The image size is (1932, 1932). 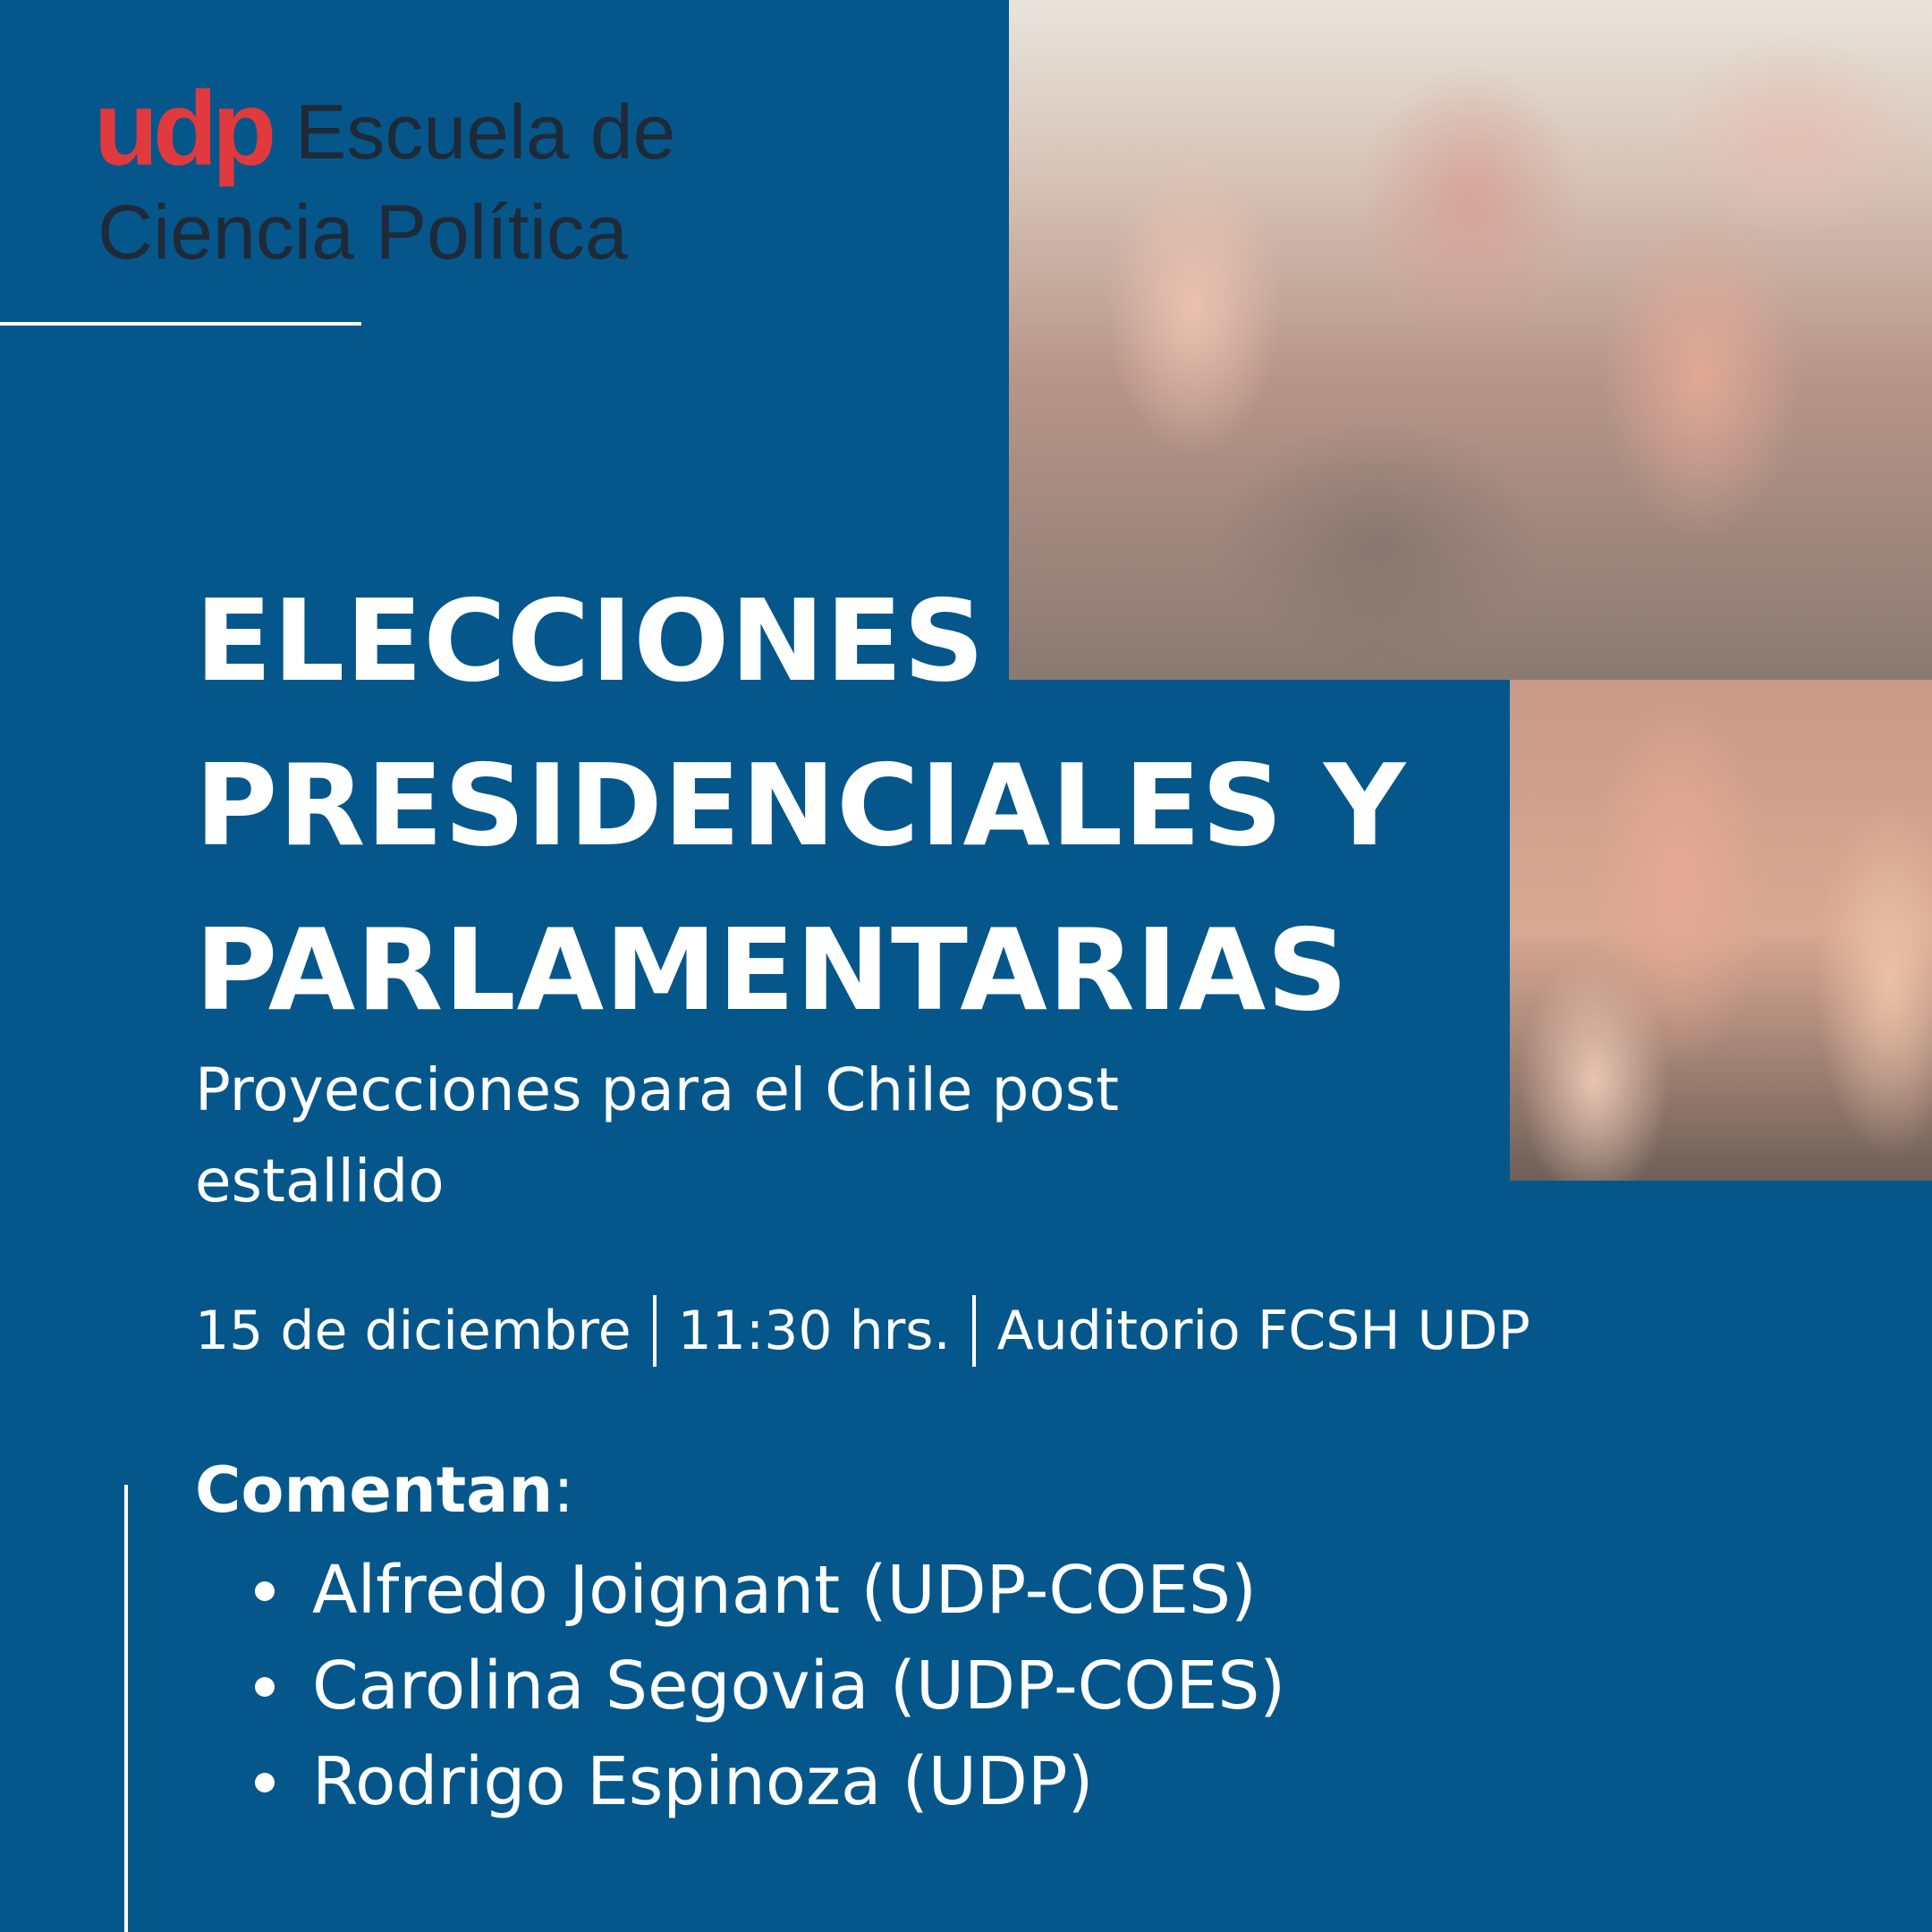 What do you see at coordinates (185, 129) in the screenshot?
I see `logo-brand: udp` at bounding box center [185, 129].